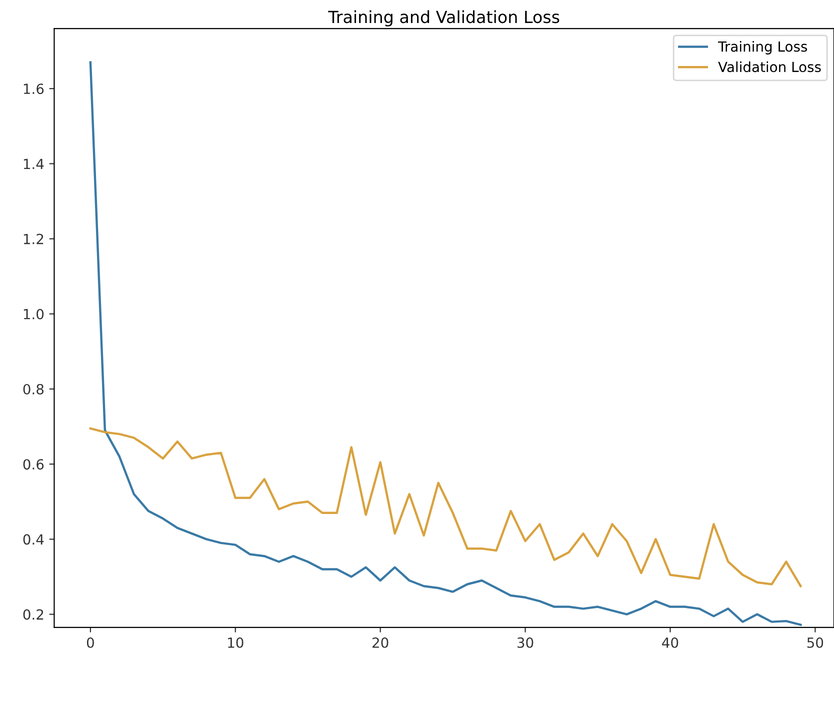 Image resolution: width=834 pixels, height=713 pixels. Describe the element at coordinates (34, 89) in the screenshot. I see `y-tick-label: 1.6` at that location.